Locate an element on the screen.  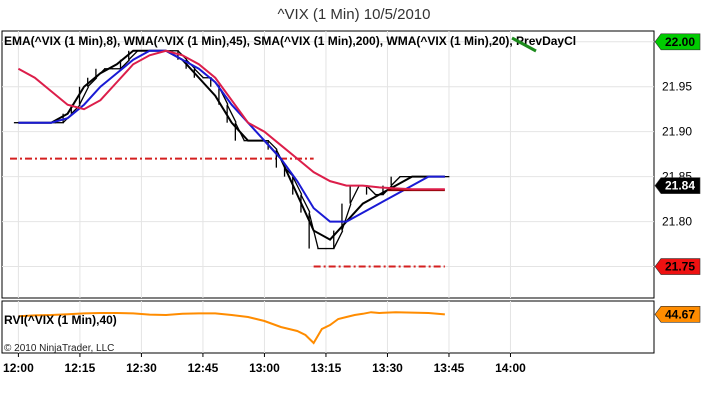
x-tick-label: 12:45 is located at coordinates (203, 368).